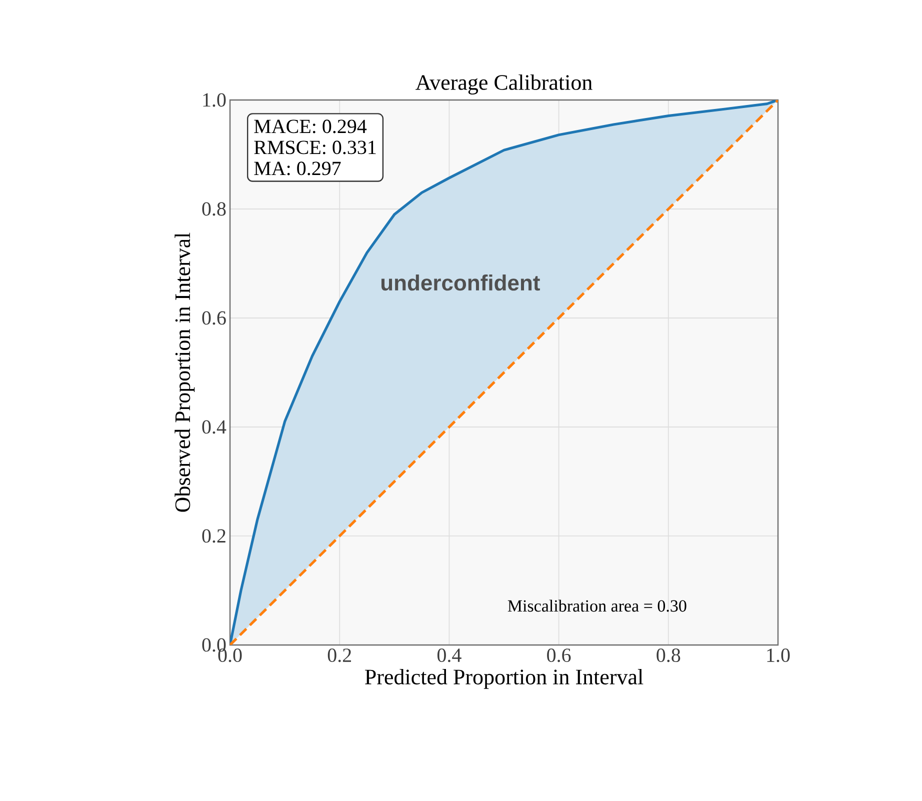 This screenshot has width=922, height=801. Describe the element at coordinates (778, 655) in the screenshot. I see `x-tick-label: 1.0` at that location.